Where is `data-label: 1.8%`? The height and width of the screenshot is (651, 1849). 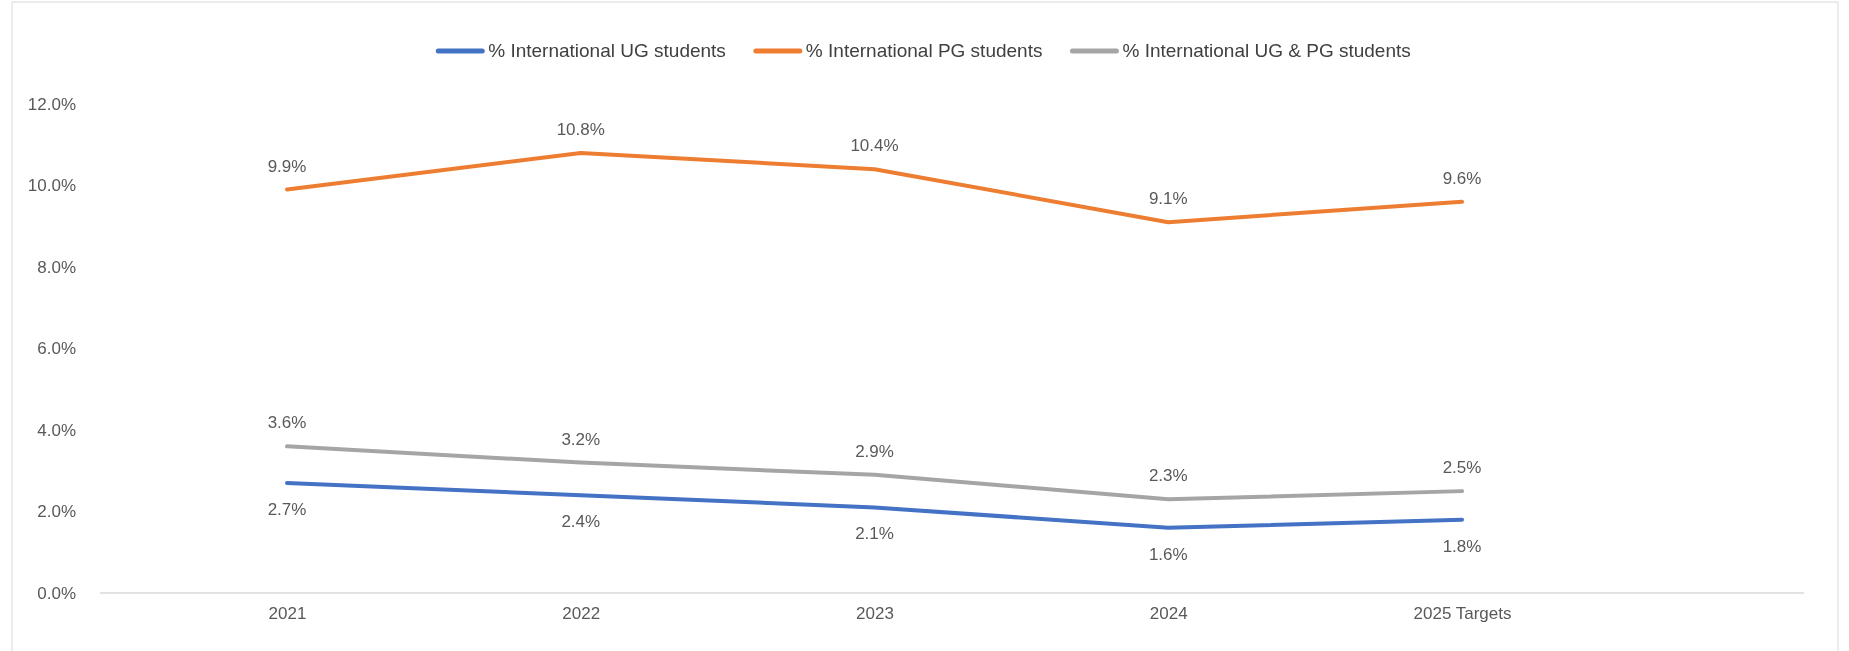
data-label: 1.8% is located at coordinates (1462, 546).